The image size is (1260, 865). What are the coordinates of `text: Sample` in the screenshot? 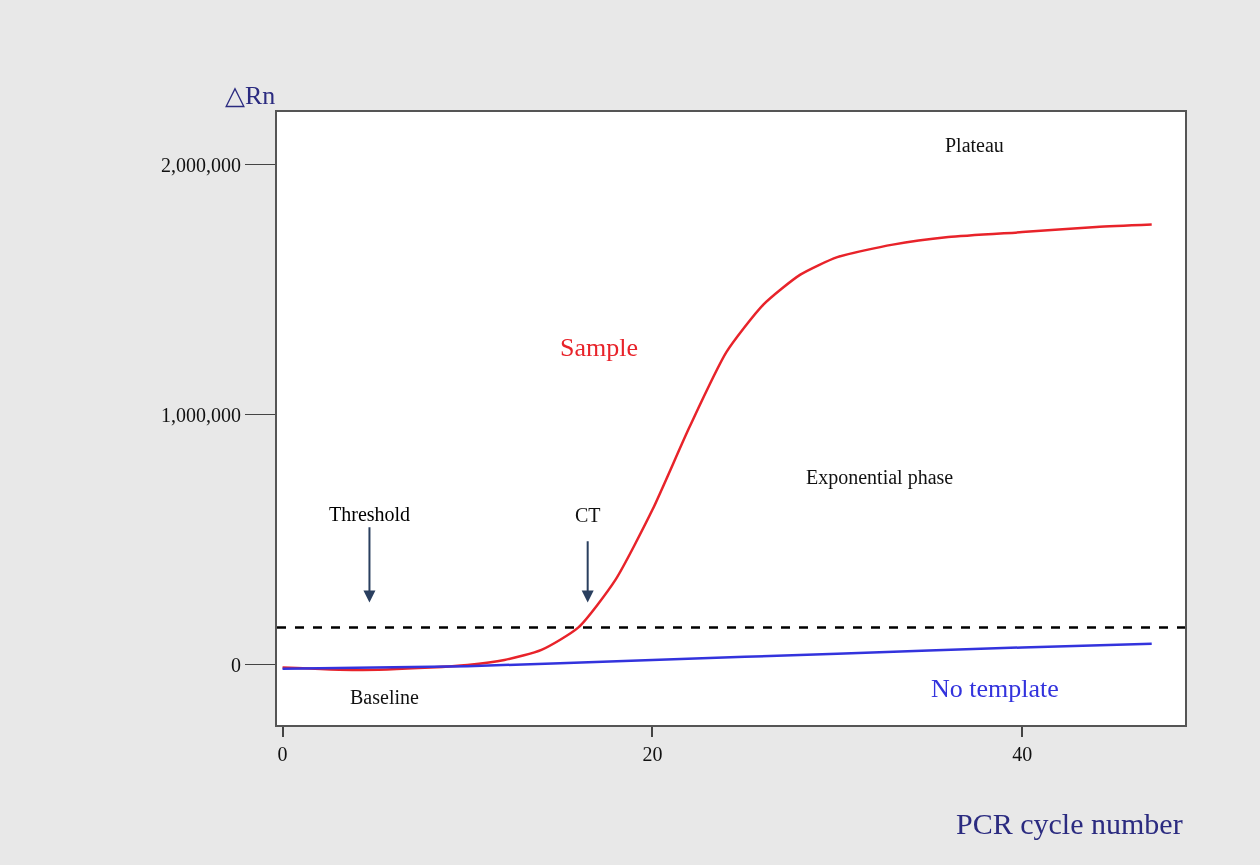 It's located at (599, 347).